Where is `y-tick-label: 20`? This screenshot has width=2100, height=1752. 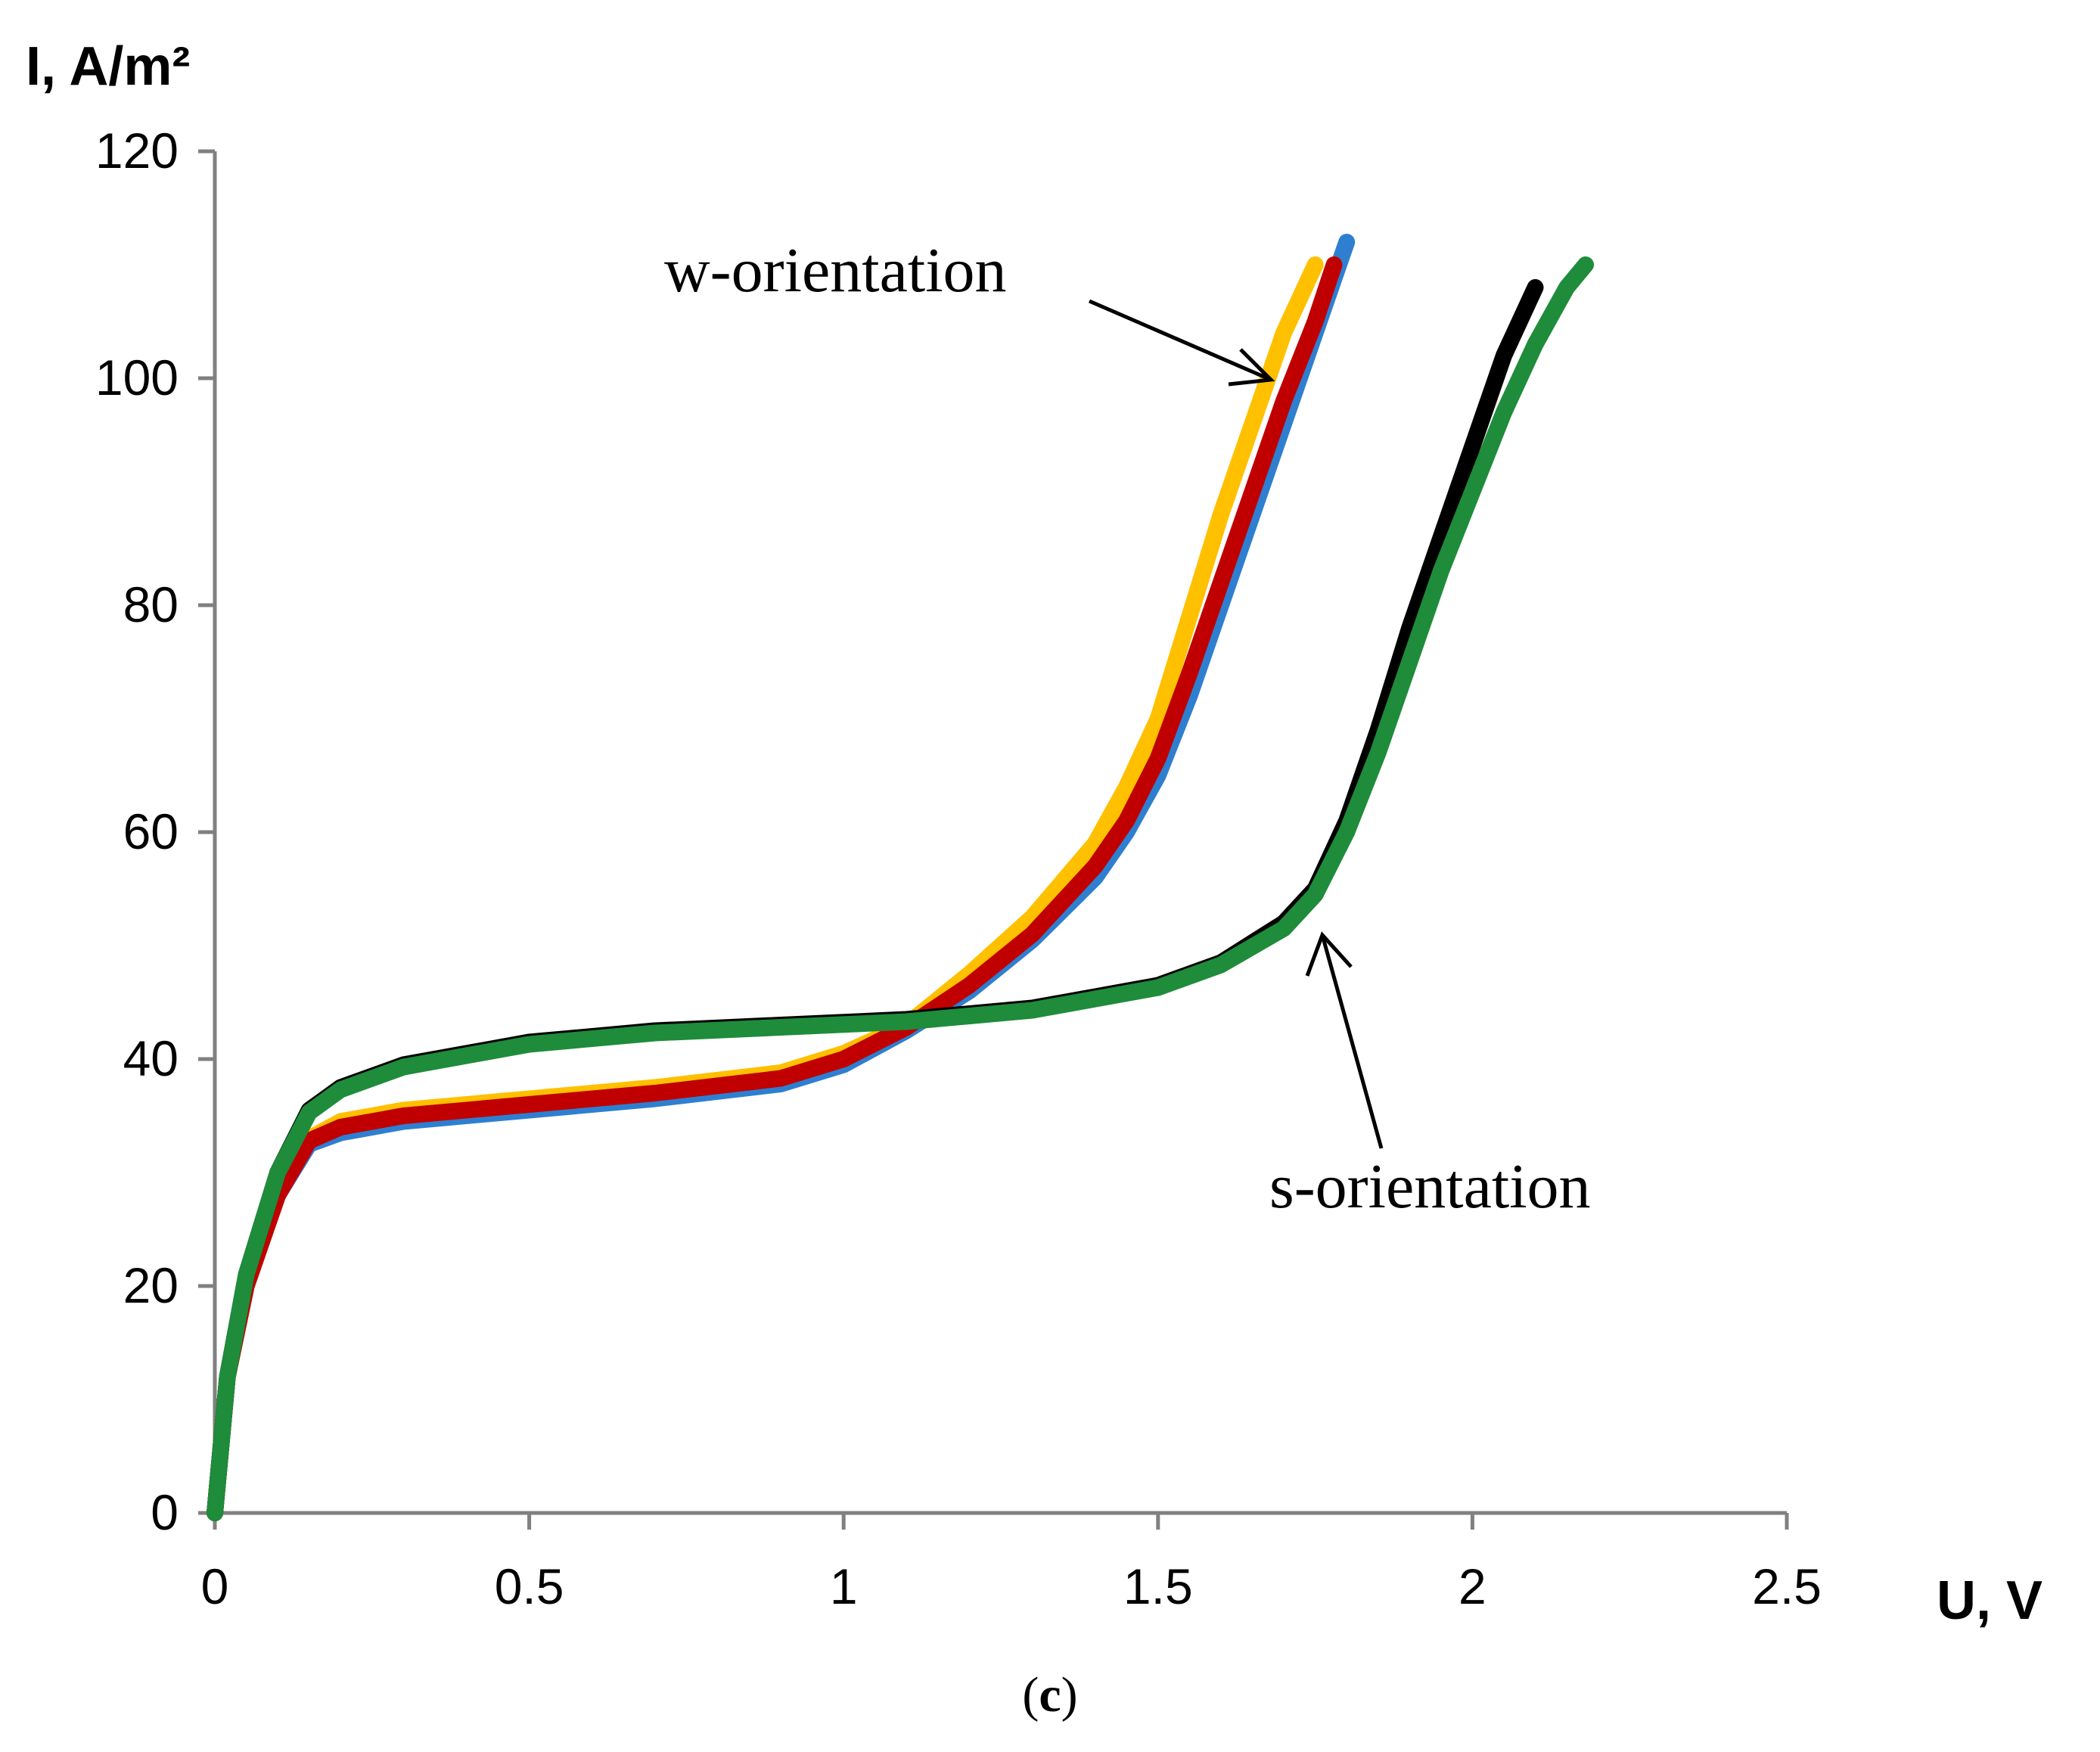
y-tick-label: 20 is located at coordinates (151, 1285).